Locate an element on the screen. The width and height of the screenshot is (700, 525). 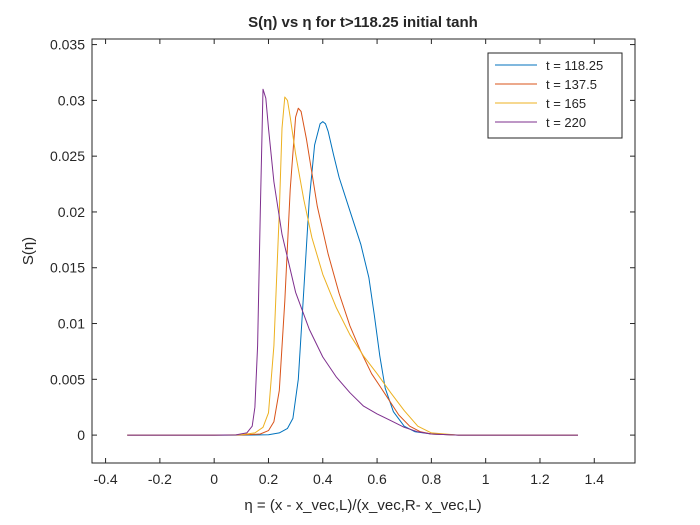
x-tick-label: 1 is located at coordinates (486, 479).